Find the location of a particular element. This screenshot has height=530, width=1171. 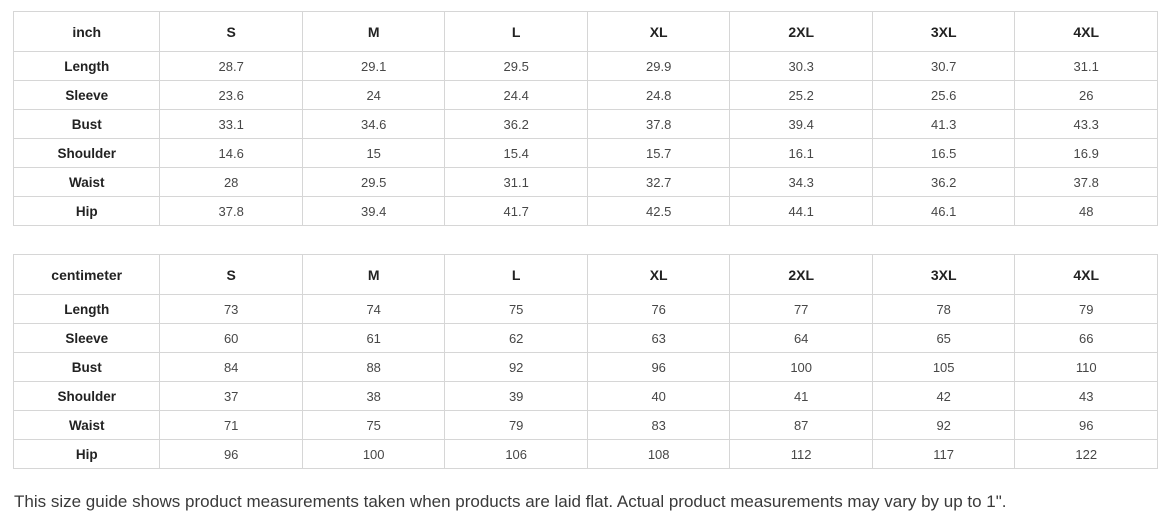

measurement-row: Shoulder 14.6 15 15.4 15.7 16.1 16.5 16.9 is located at coordinates (585, 153).